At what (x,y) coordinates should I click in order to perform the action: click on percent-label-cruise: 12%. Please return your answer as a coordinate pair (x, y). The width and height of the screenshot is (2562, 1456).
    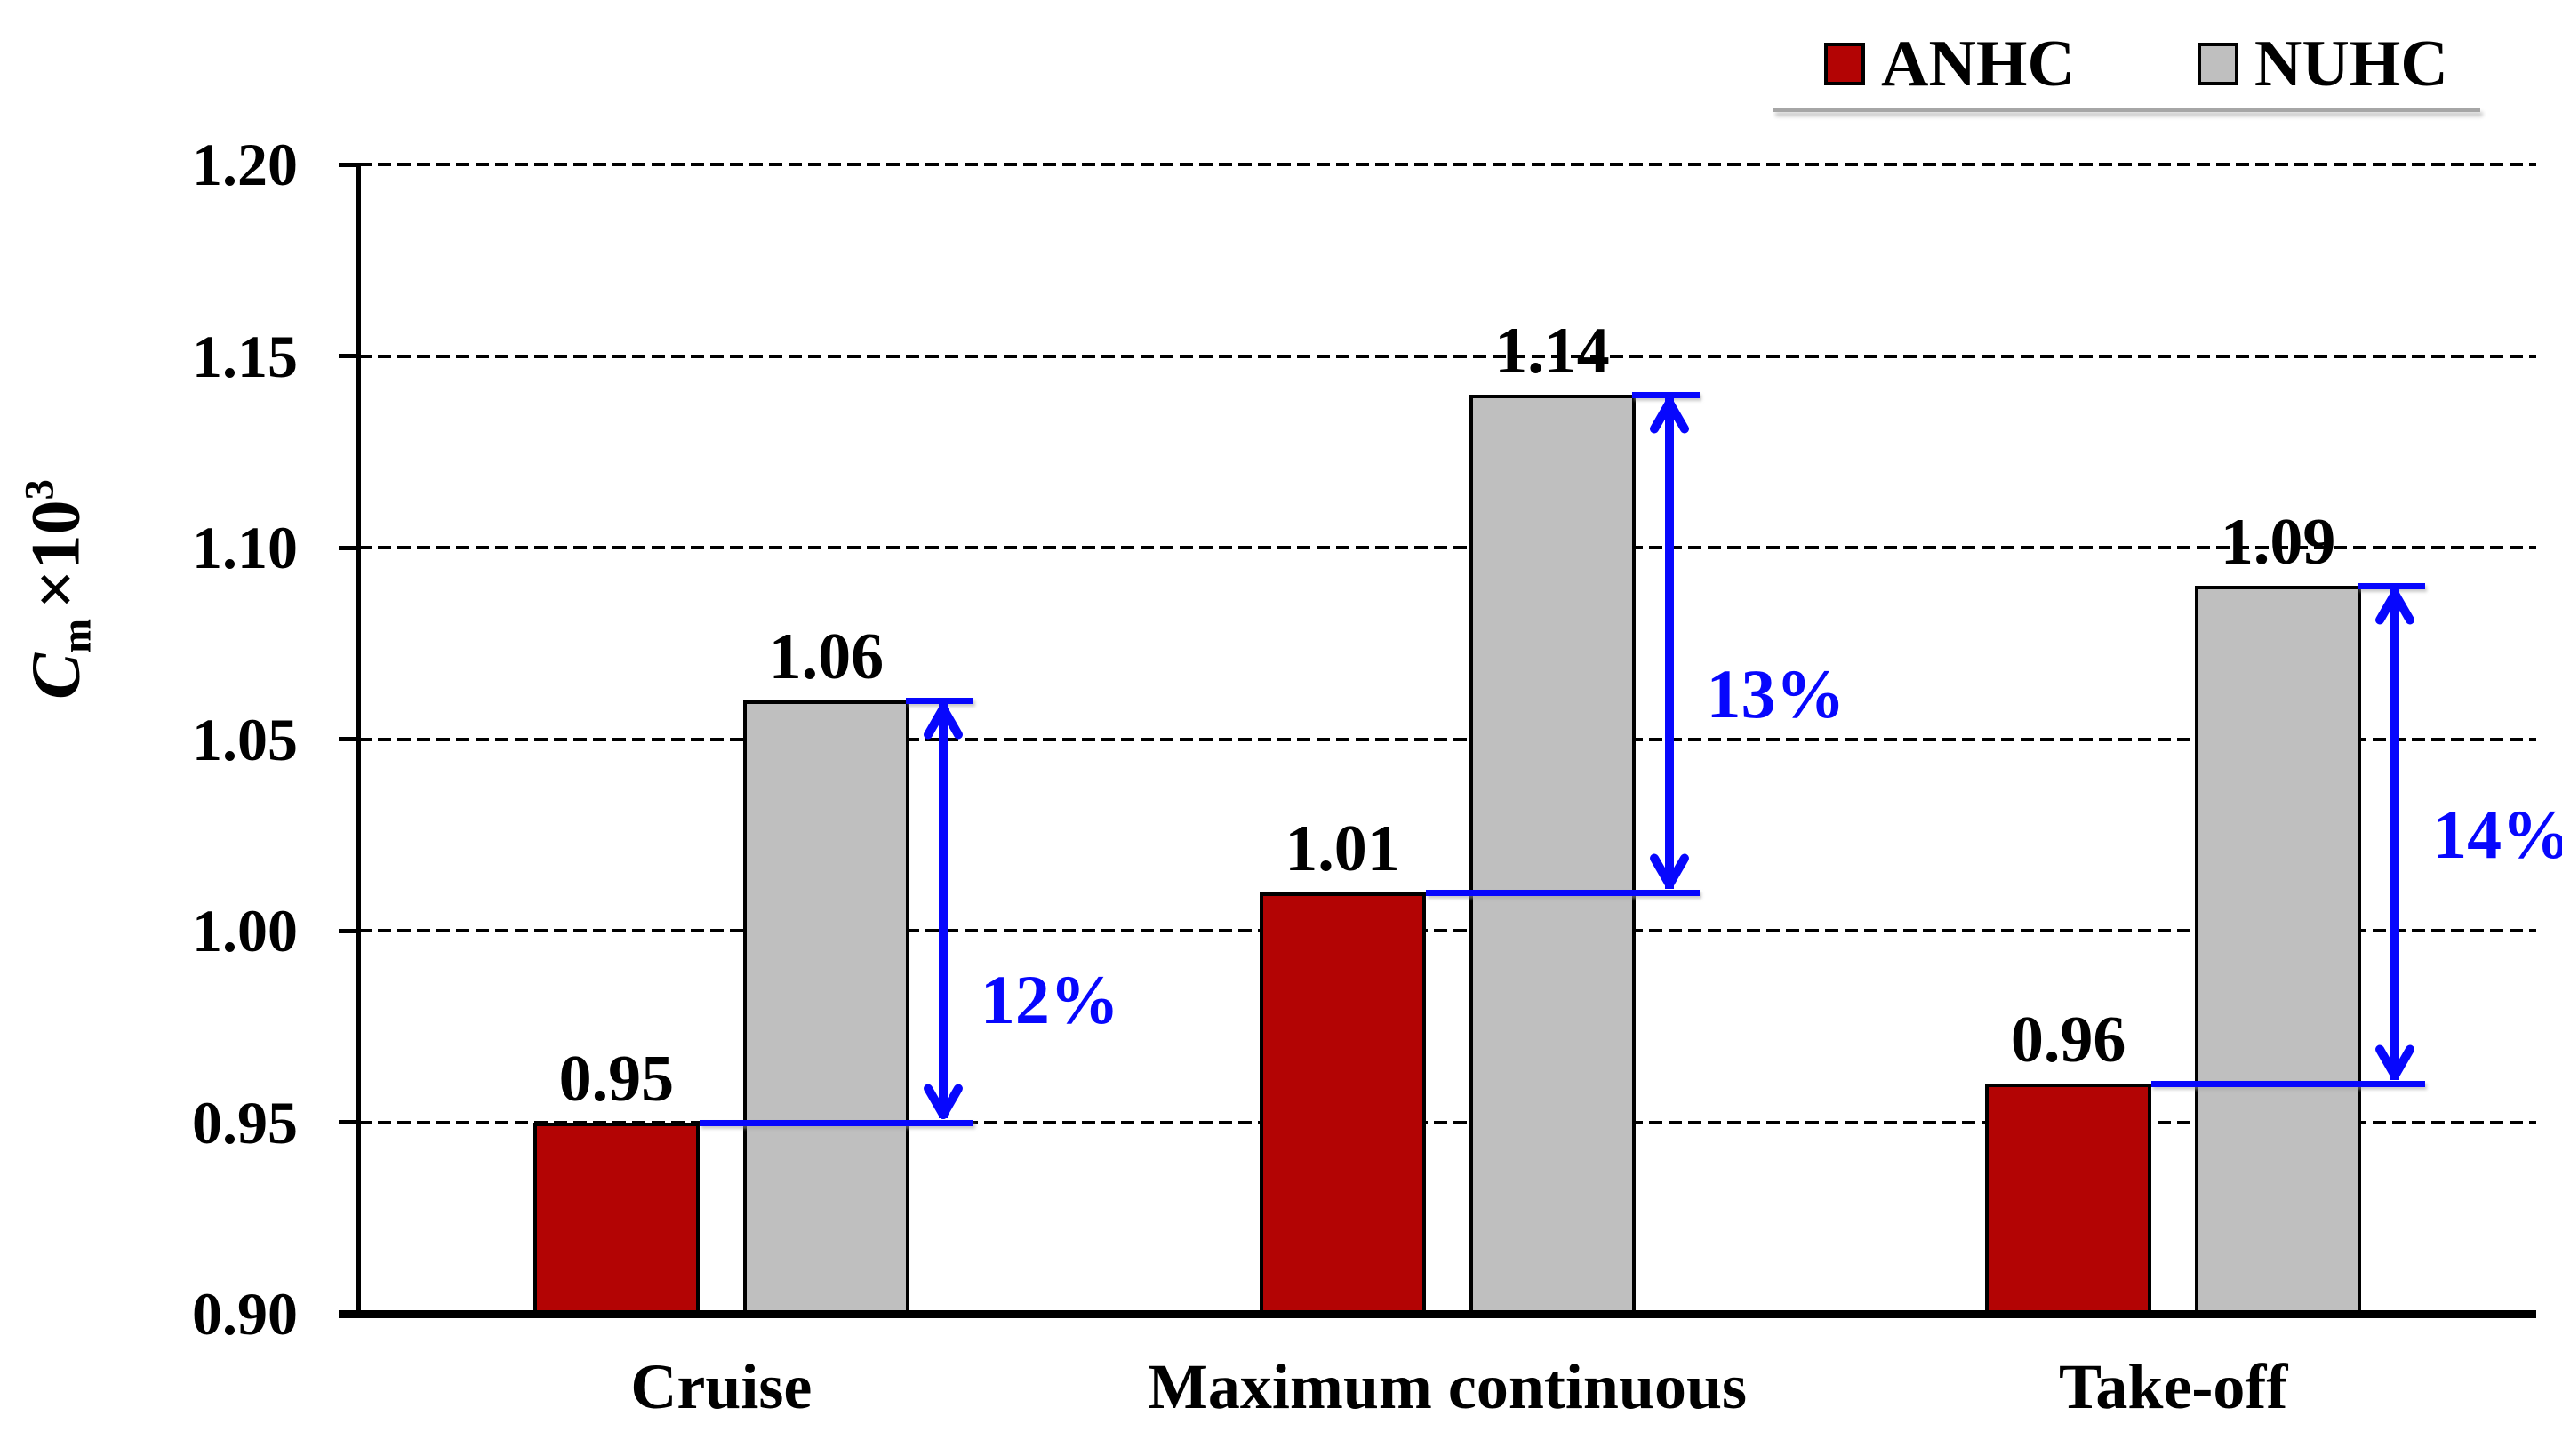
    Looking at the image, I should click on (1049, 1000).